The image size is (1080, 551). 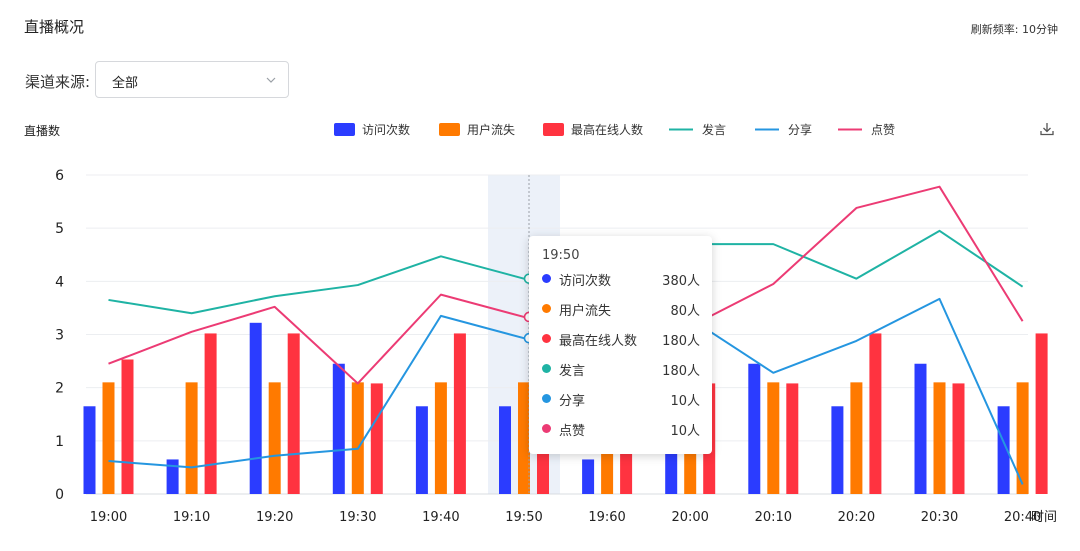 I want to click on x-tick-label: 20:40, so click(x=1022, y=517).